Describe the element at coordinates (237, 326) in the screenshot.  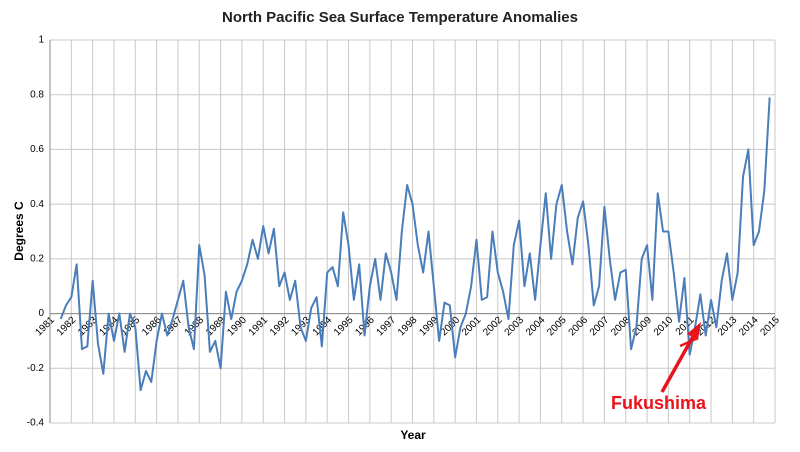
I see `x-tick-label: 1990` at that location.